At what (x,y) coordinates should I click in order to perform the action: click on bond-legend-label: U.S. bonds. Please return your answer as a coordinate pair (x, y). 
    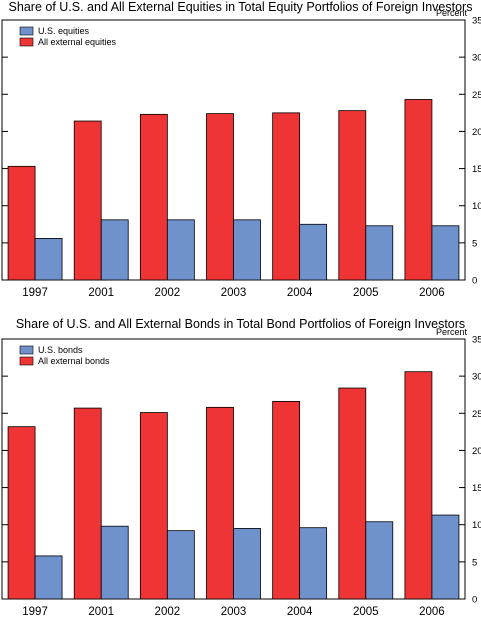
    Looking at the image, I should click on (60, 350).